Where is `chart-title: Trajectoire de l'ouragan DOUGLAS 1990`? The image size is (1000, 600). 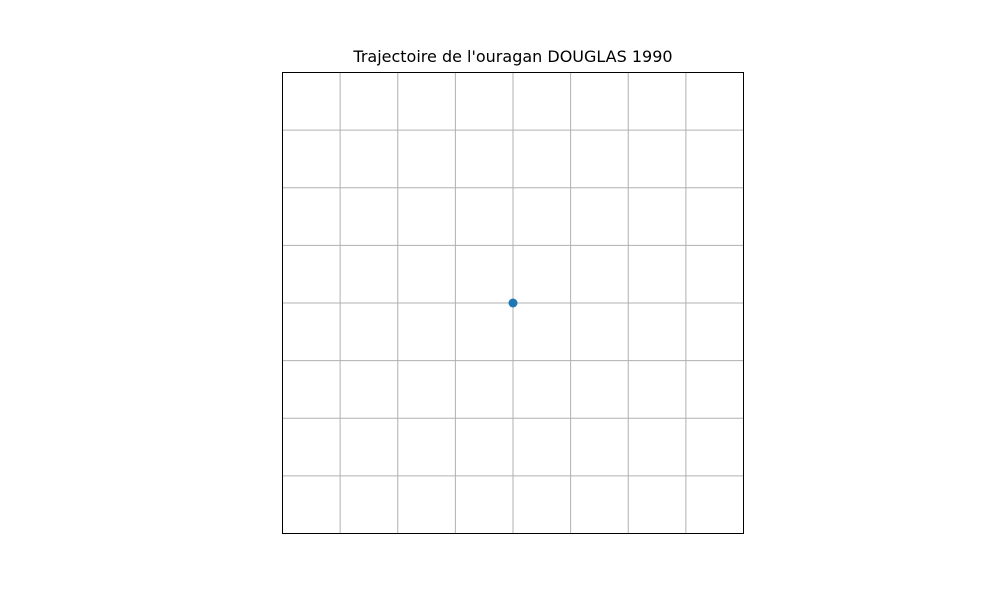
chart-title: Trajectoire de l'ouragan DOUGLAS 1990 is located at coordinates (513, 56).